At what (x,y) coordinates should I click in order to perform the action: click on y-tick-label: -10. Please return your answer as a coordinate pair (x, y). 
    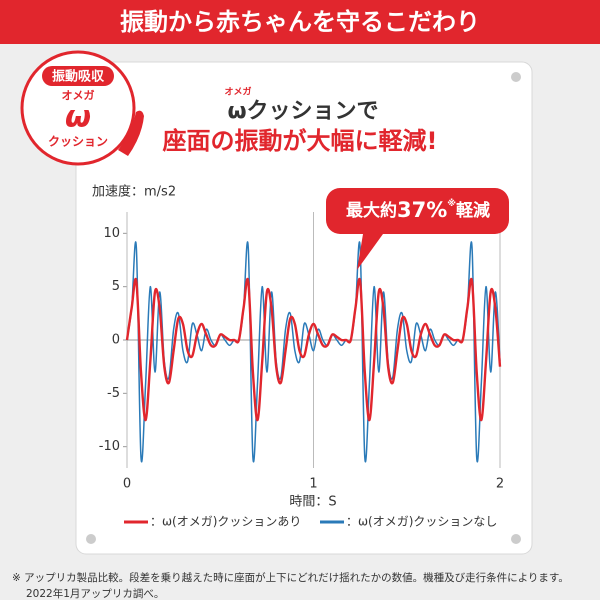
    Looking at the image, I should click on (109, 446).